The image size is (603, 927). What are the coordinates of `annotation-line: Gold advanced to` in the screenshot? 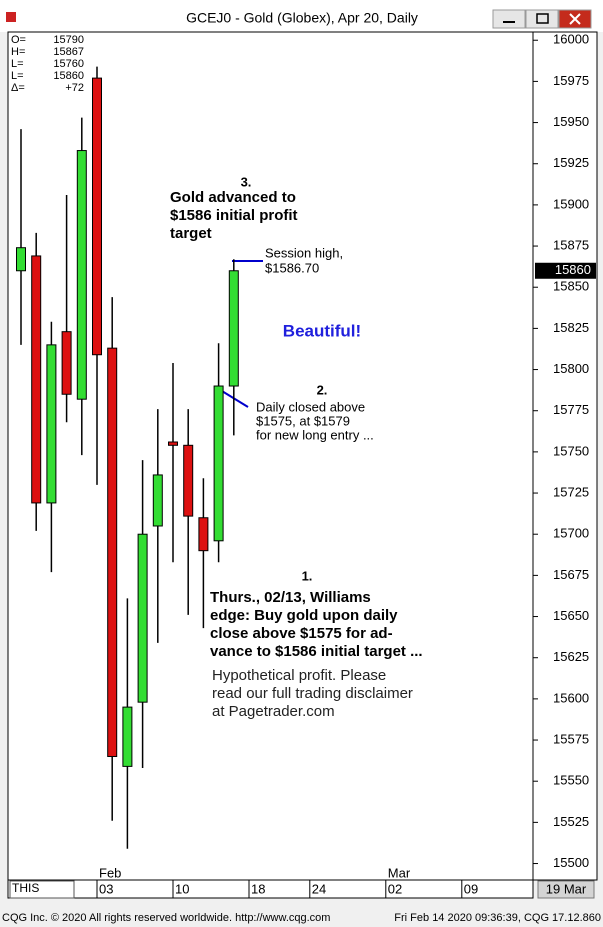 It's located at (233, 197).